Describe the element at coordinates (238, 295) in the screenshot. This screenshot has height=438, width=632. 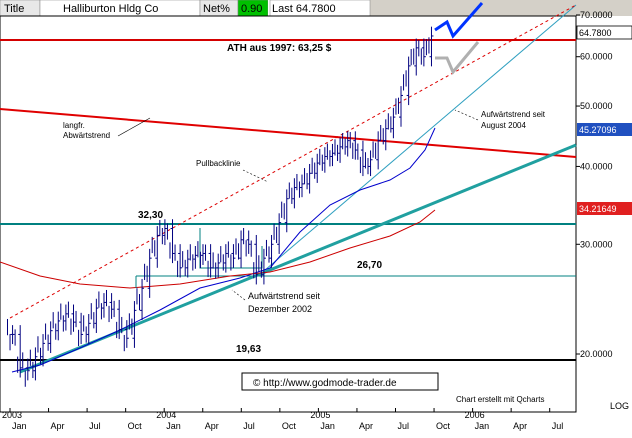
I see `uptrend-dec2002-pointer` at that location.